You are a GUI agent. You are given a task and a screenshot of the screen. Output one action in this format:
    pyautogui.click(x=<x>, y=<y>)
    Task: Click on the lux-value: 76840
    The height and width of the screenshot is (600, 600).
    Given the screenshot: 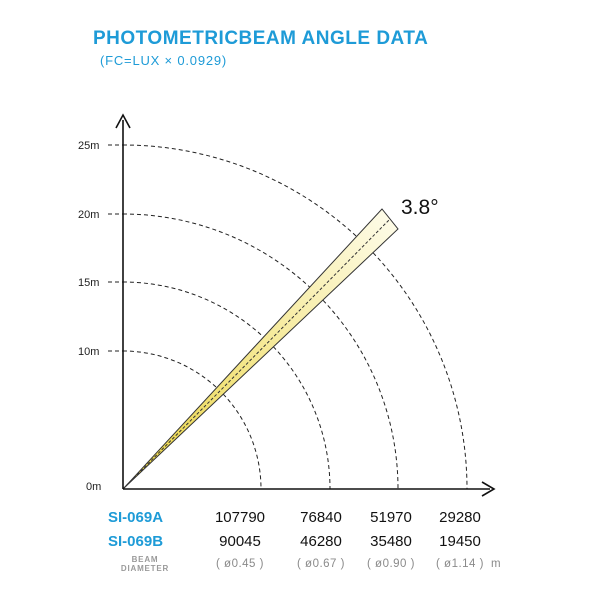 What is the action you would take?
    pyautogui.click(x=321, y=517)
    